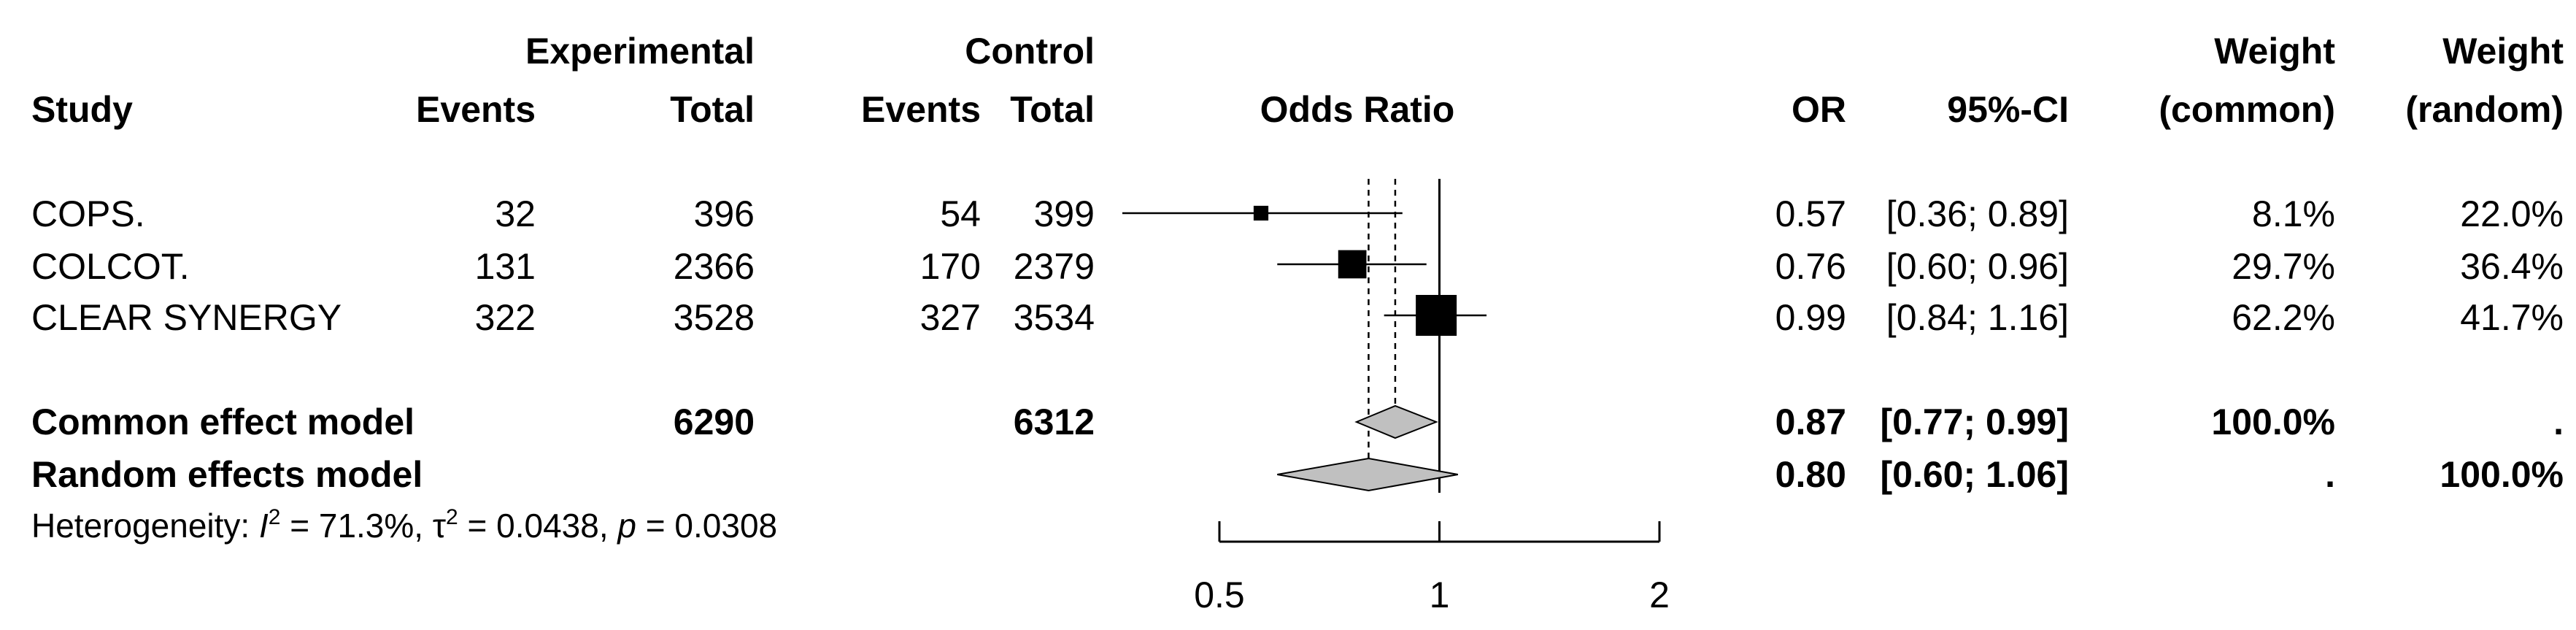 Image resolution: width=2576 pixels, height=630 pixels. Describe the element at coordinates (2330, 474) in the screenshot. I see `random-weight-common: .` at that location.